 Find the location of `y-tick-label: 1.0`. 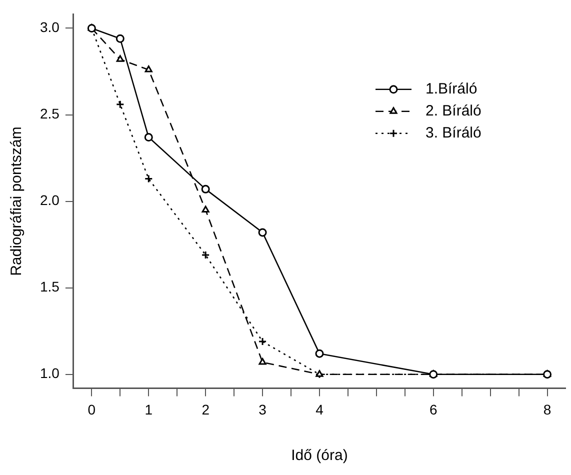

y-tick-label: 1.0 is located at coordinates (50, 373).